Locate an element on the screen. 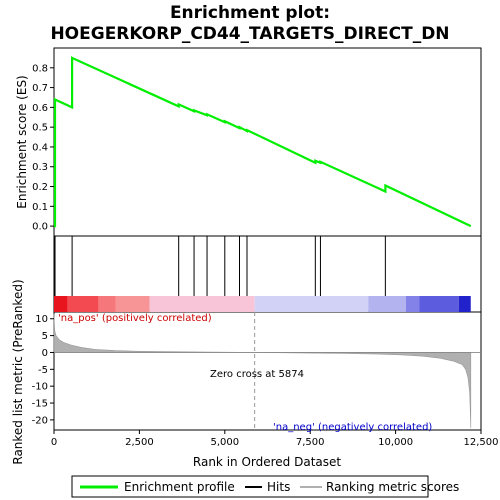 This screenshot has height=500, width=500. rank-tick-label: -5 is located at coordinates (43, 370).